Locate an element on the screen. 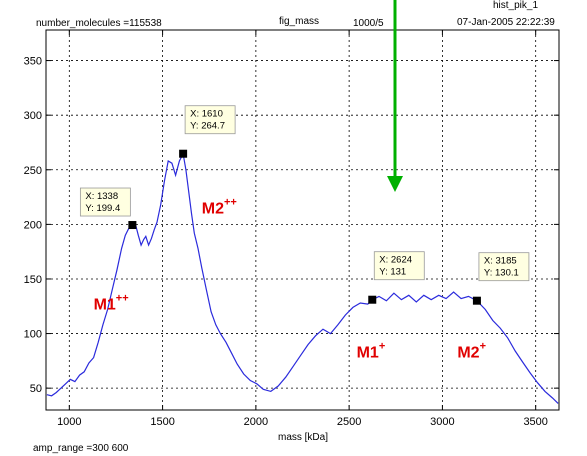 The height and width of the screenshot is (456, 587). x-tick-label: 1500 is located at coordinates (162, 422).